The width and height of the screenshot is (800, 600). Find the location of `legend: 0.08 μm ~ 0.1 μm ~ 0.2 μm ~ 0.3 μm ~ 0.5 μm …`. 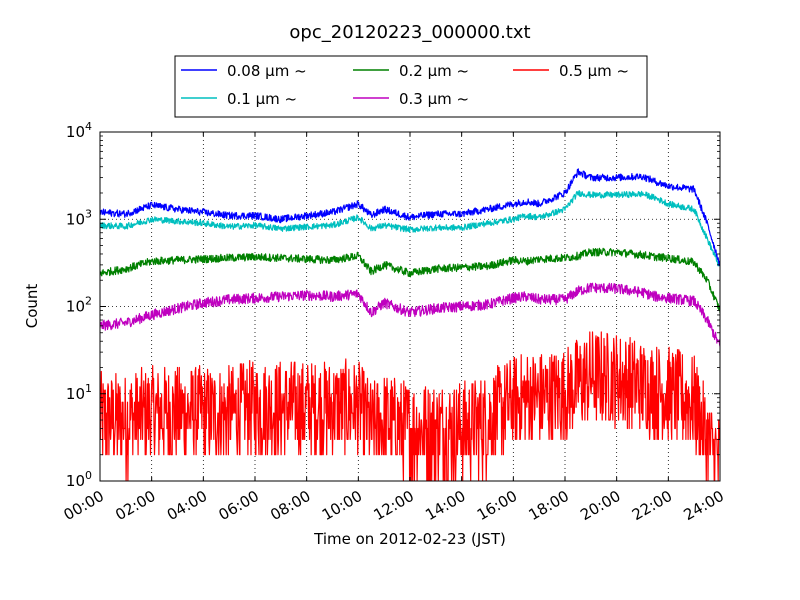

legend: 0.08 μm ~ 0.1 μm ~ 0.2 μm ~ 0.3 μm ~ 0.5 μm … is located at coordinates (411, 86).